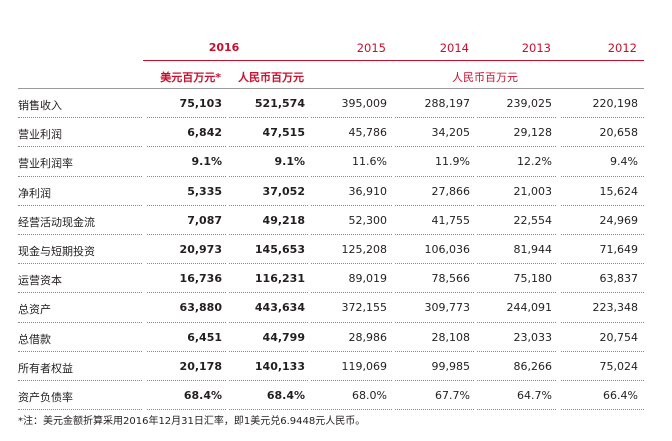  What do you see at coordinates (369, 162) in the screenshot?
I see `cell-2015: 11.6%` at bounding box center [369, 162].